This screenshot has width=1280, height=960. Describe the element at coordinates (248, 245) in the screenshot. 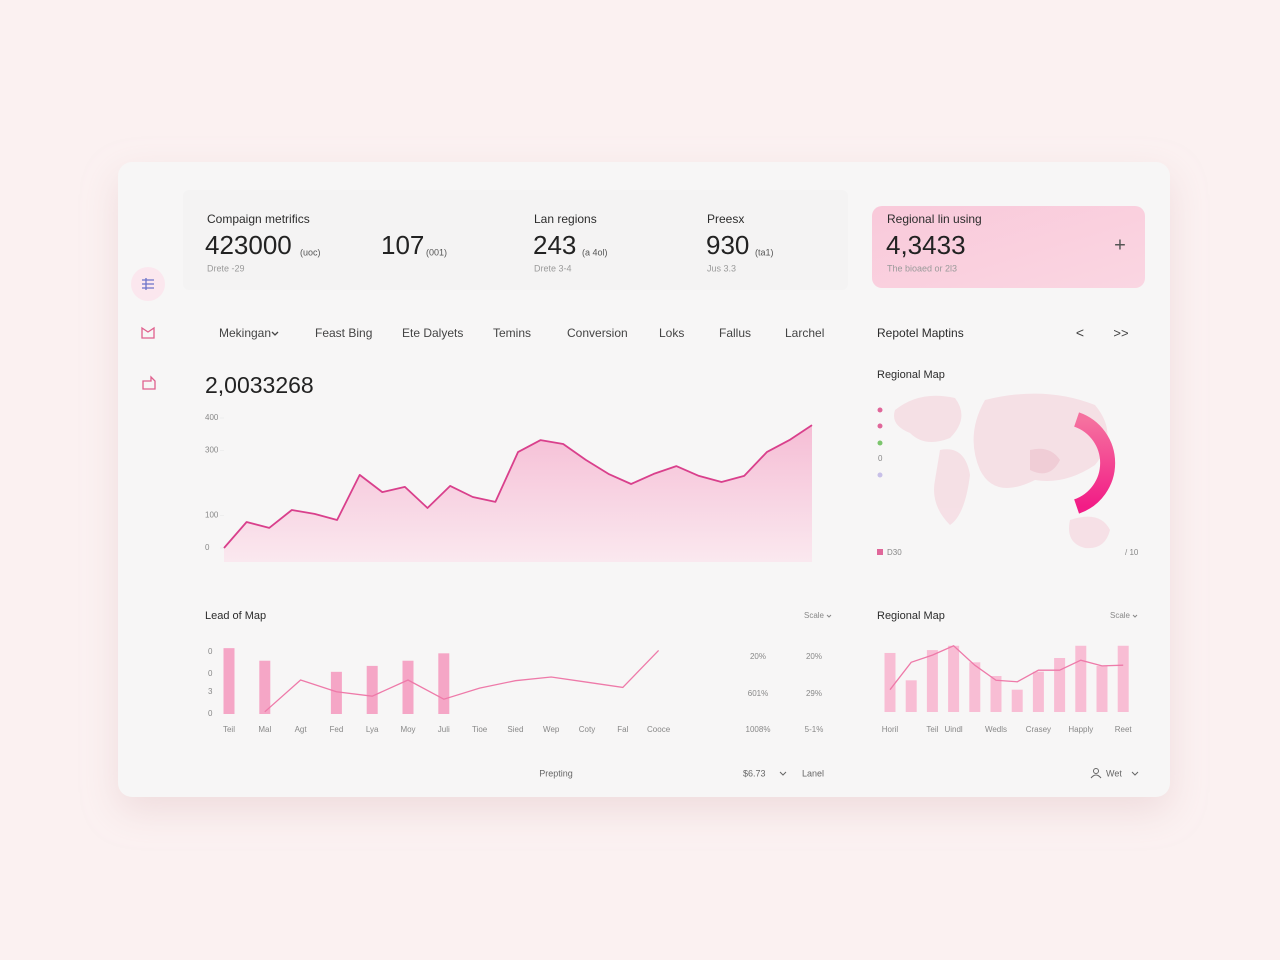

I see `kpi-value: 423000` at that location.